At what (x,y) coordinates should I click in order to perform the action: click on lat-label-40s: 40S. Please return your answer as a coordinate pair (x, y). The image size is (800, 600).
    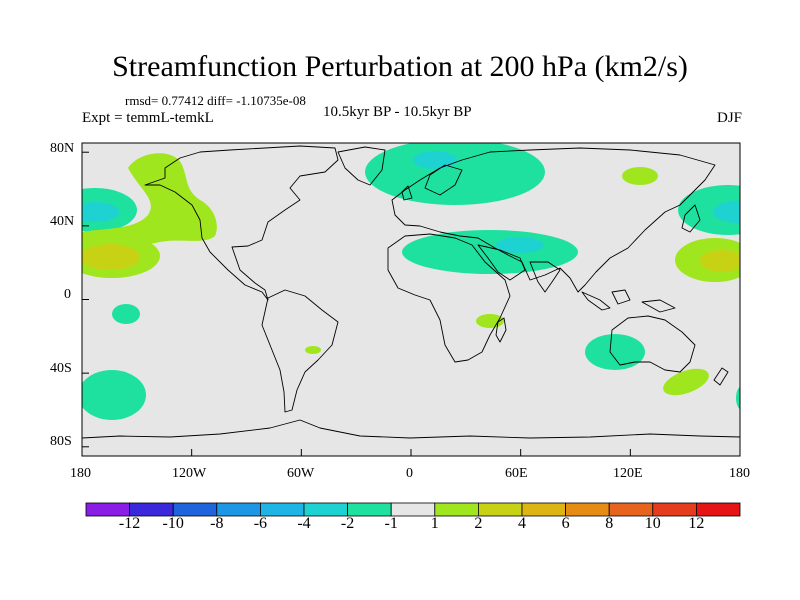
    Looking at the image, I should click on (61, 368).